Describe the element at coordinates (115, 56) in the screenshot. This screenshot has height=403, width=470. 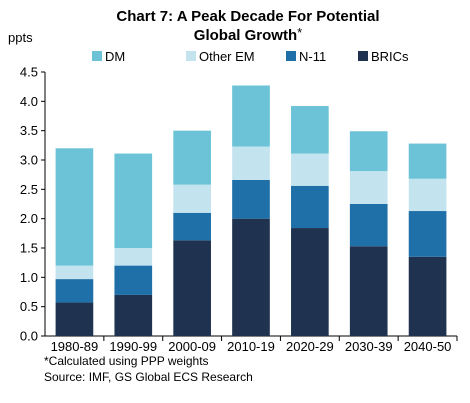
I see `legend-label: DM` at that location.